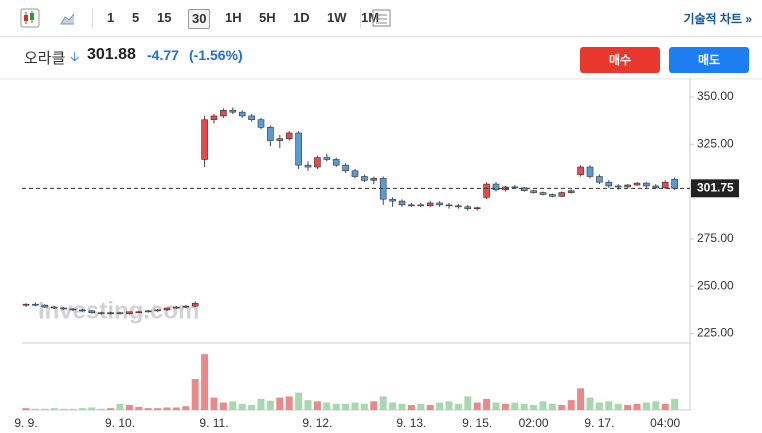 The image size is (762, 433). I want to click on x-tick-label: 9. 17., so click(599, 423).